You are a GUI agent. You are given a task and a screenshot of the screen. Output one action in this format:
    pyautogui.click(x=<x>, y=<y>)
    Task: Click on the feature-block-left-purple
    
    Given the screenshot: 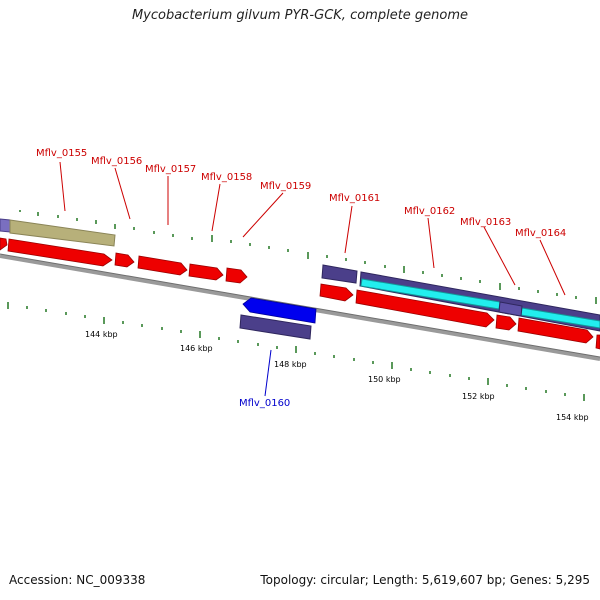 What is the action you would take?
    pyautogui.click(x=5, y=225)
    